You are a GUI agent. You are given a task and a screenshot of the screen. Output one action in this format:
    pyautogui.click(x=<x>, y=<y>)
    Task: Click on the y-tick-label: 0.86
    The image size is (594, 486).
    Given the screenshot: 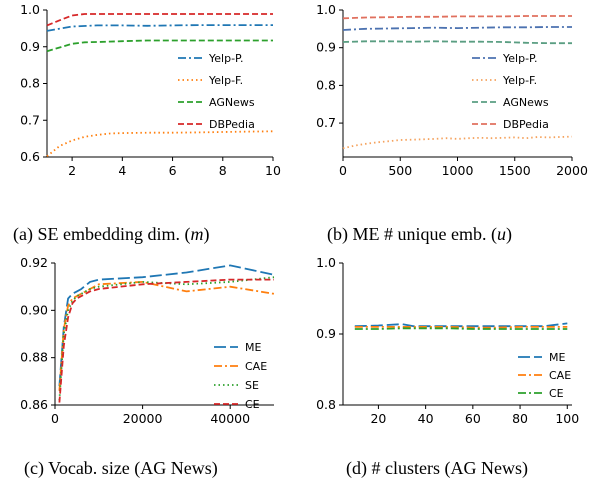 What is the action you would take?
    pyautogui.click(x=34, y=404)
    